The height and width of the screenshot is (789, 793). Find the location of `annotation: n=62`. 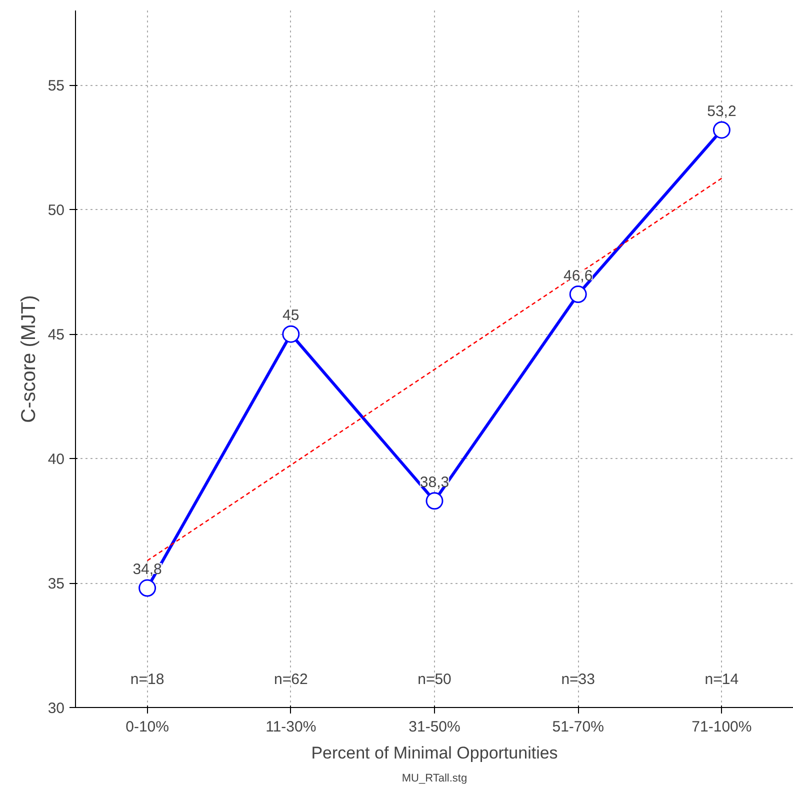

annotation: n=62 is located at coordinates (291, 679).